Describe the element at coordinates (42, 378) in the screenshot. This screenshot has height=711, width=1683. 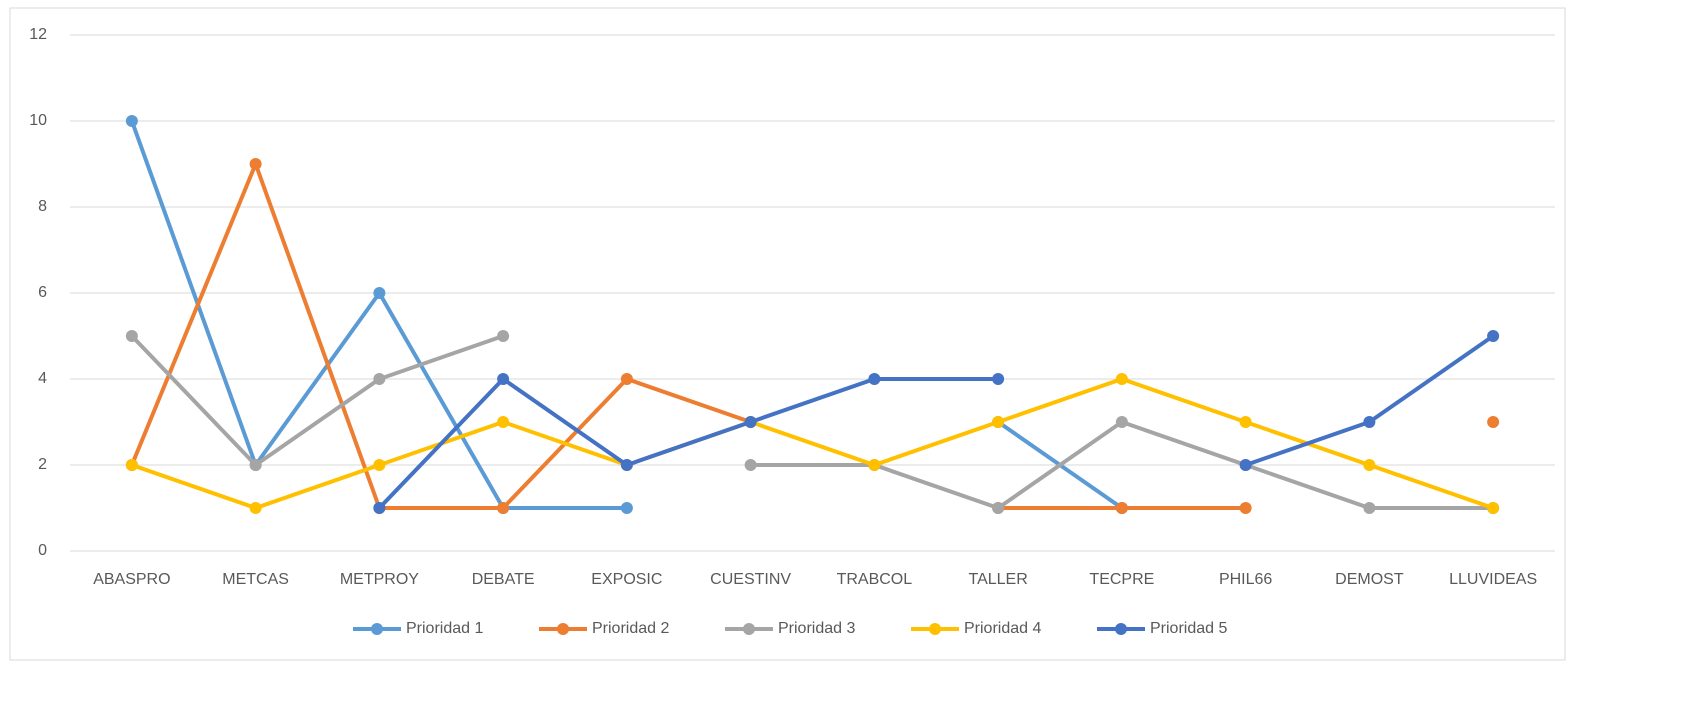
I see `y-tick-label: 4` at that location.